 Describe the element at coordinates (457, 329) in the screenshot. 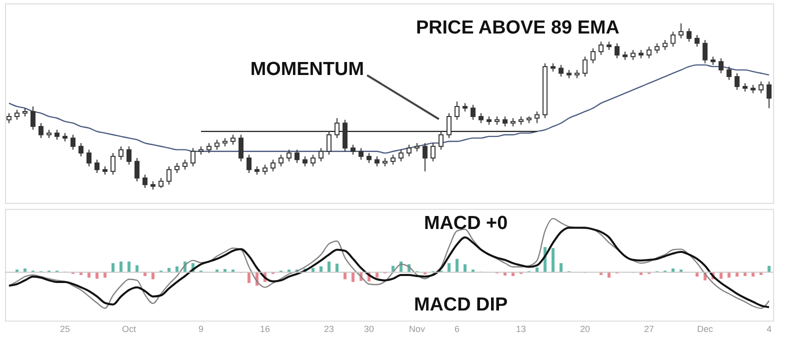

I see `x-tick-label: 6` at that location.